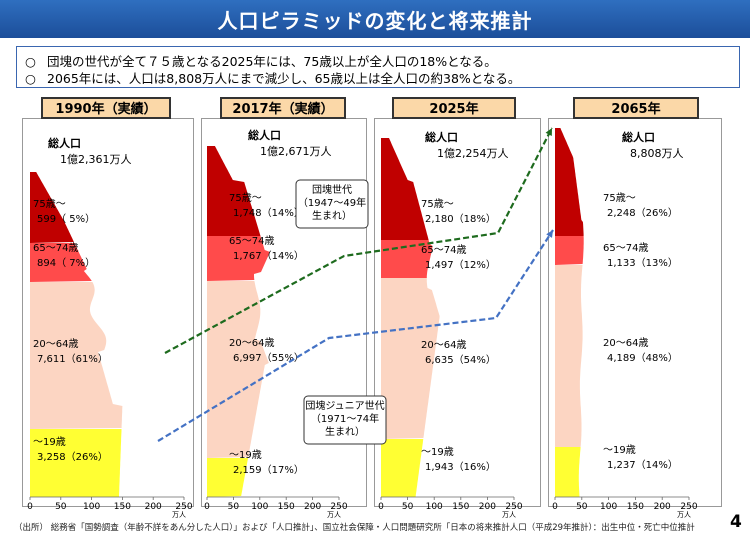  Describe the element at coordinates (72, 359) in the screenshot. I see `group-value-0-2: 7,611（61%）` at that location.